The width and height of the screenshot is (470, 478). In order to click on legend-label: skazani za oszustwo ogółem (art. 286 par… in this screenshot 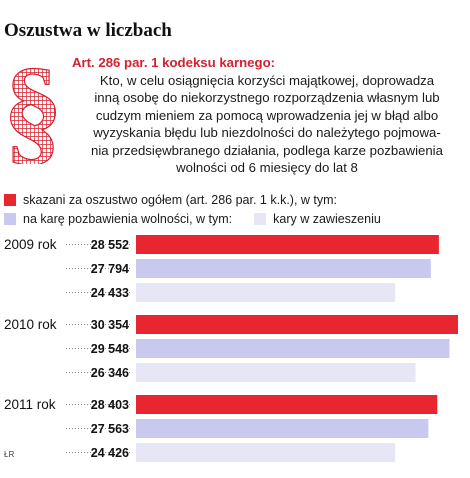, I will do `click(180, 200)`.